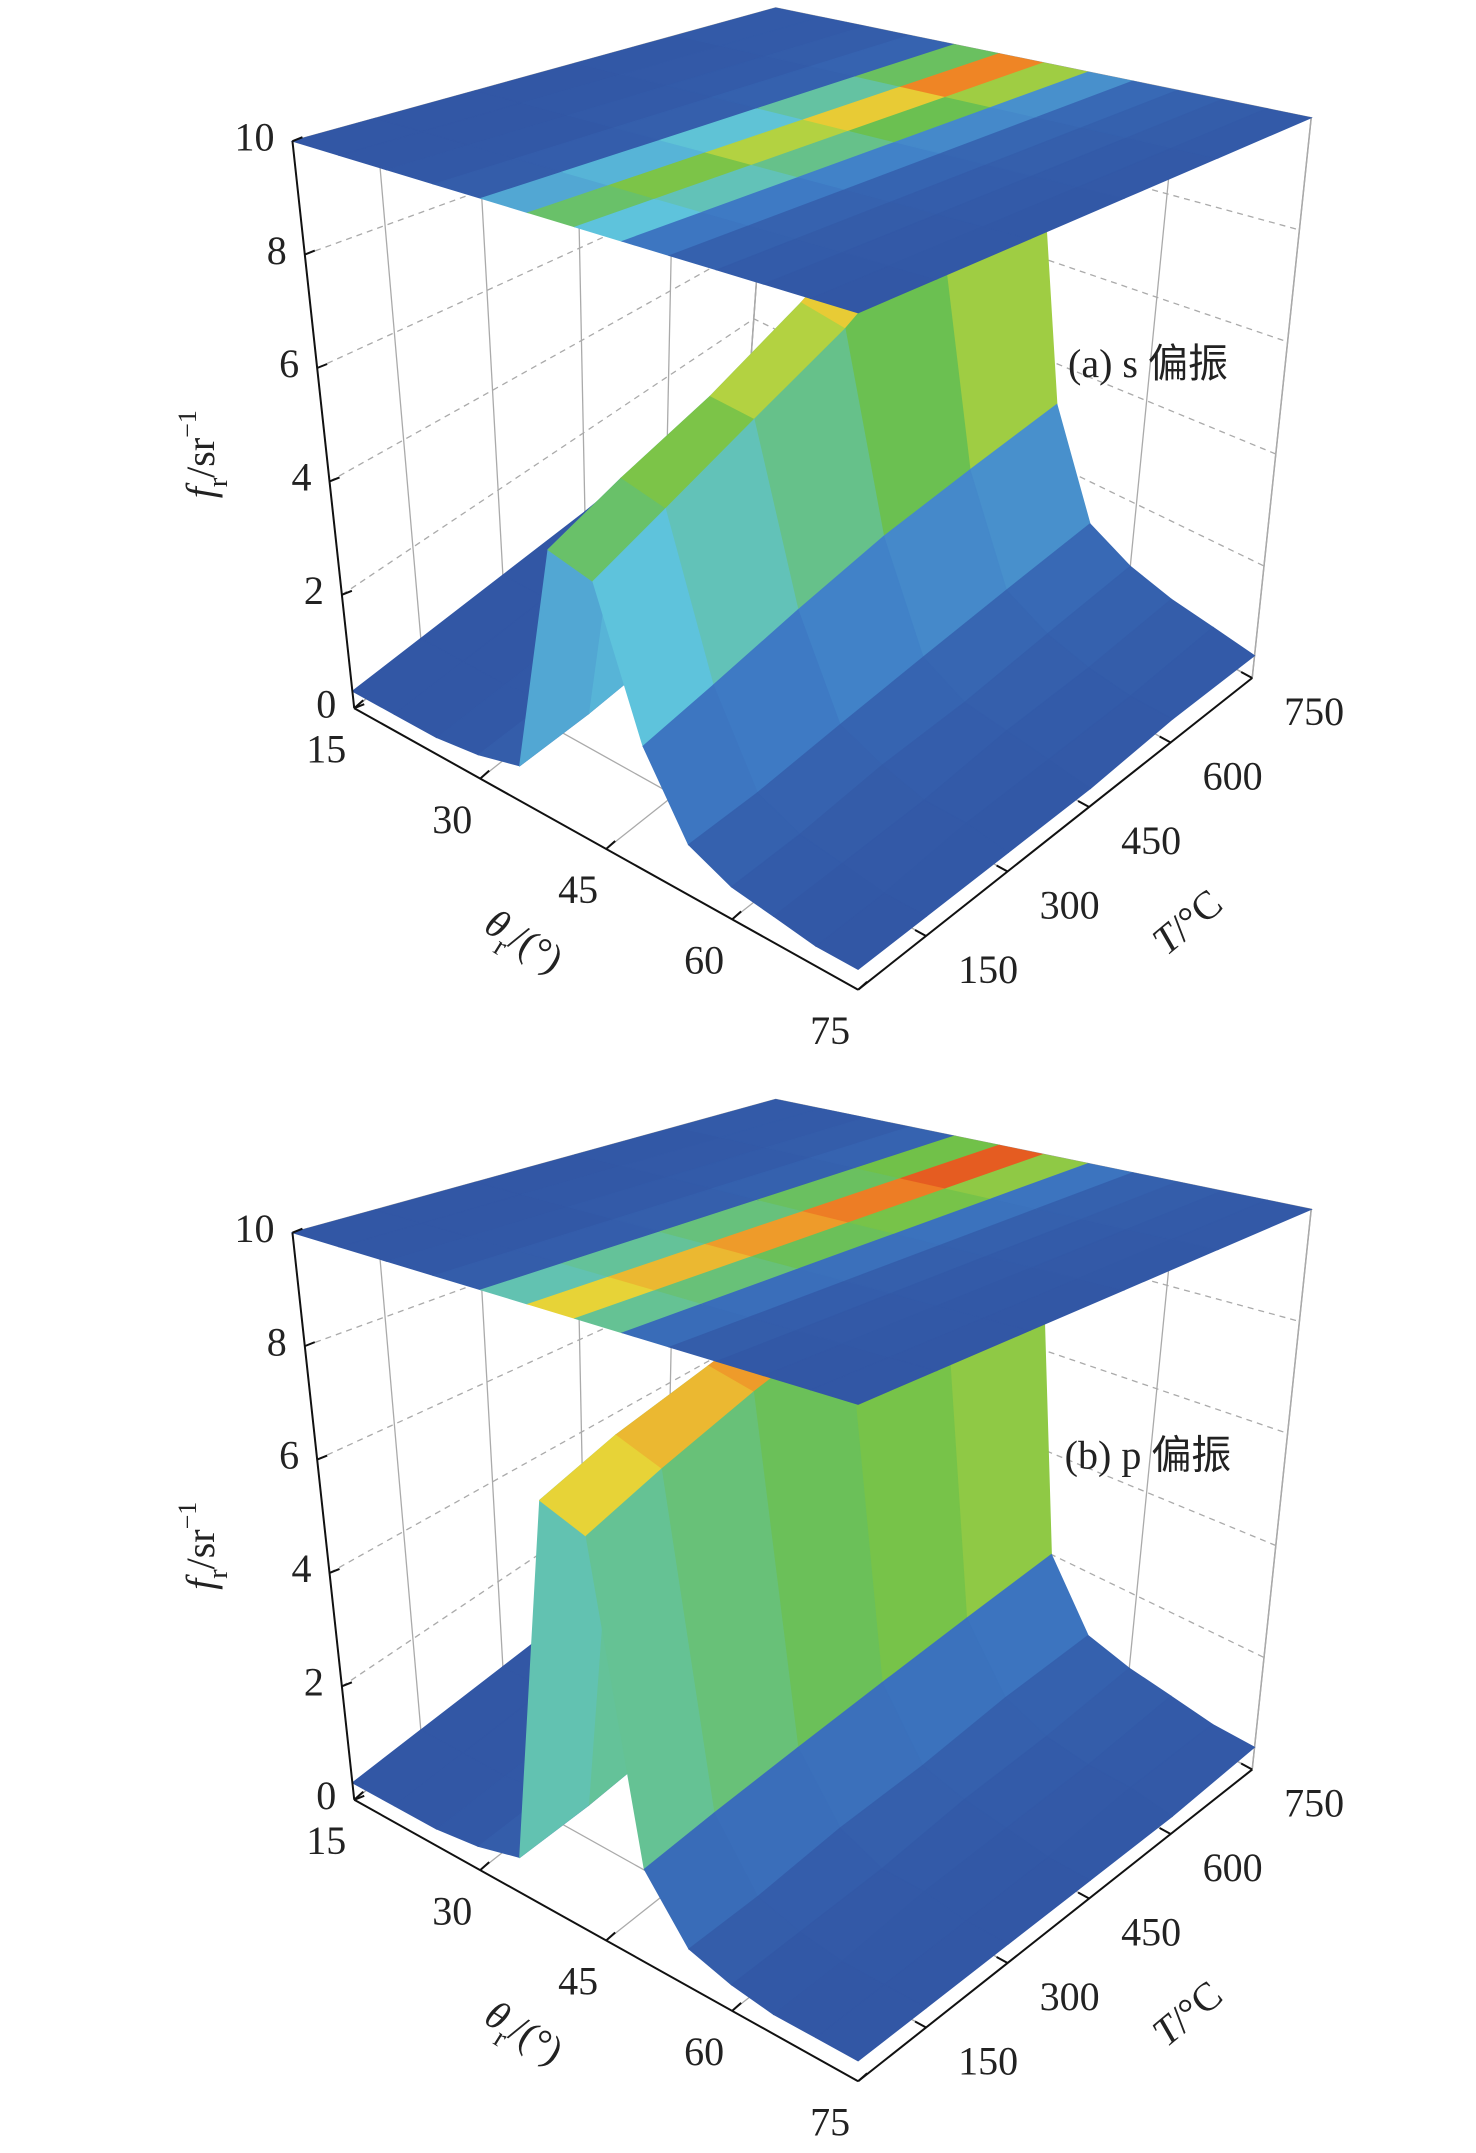 Image resolution: width=1476 pixels, height=2153 pixels. What do you see at coordinates (1148, 1454) in the screenshot?
I see `annotation: (b) p 偏振` at bounding box center [1148, 1454].